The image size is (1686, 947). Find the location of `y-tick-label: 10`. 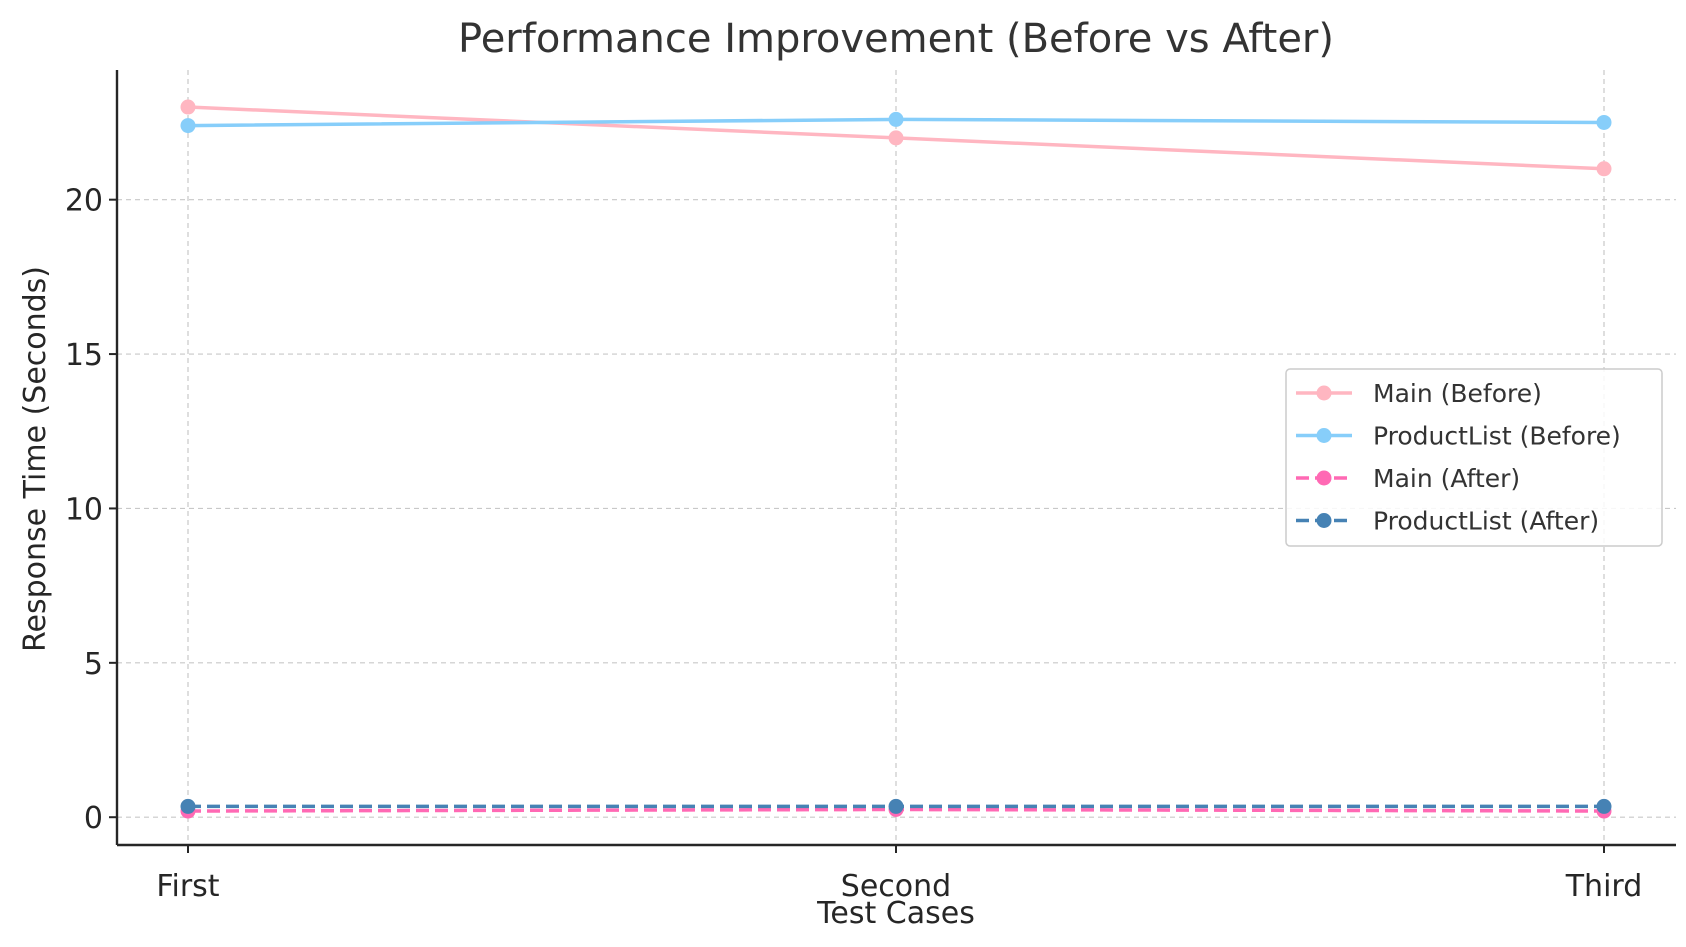

y-tick-label: 10 is located at coordinates (84, 509).